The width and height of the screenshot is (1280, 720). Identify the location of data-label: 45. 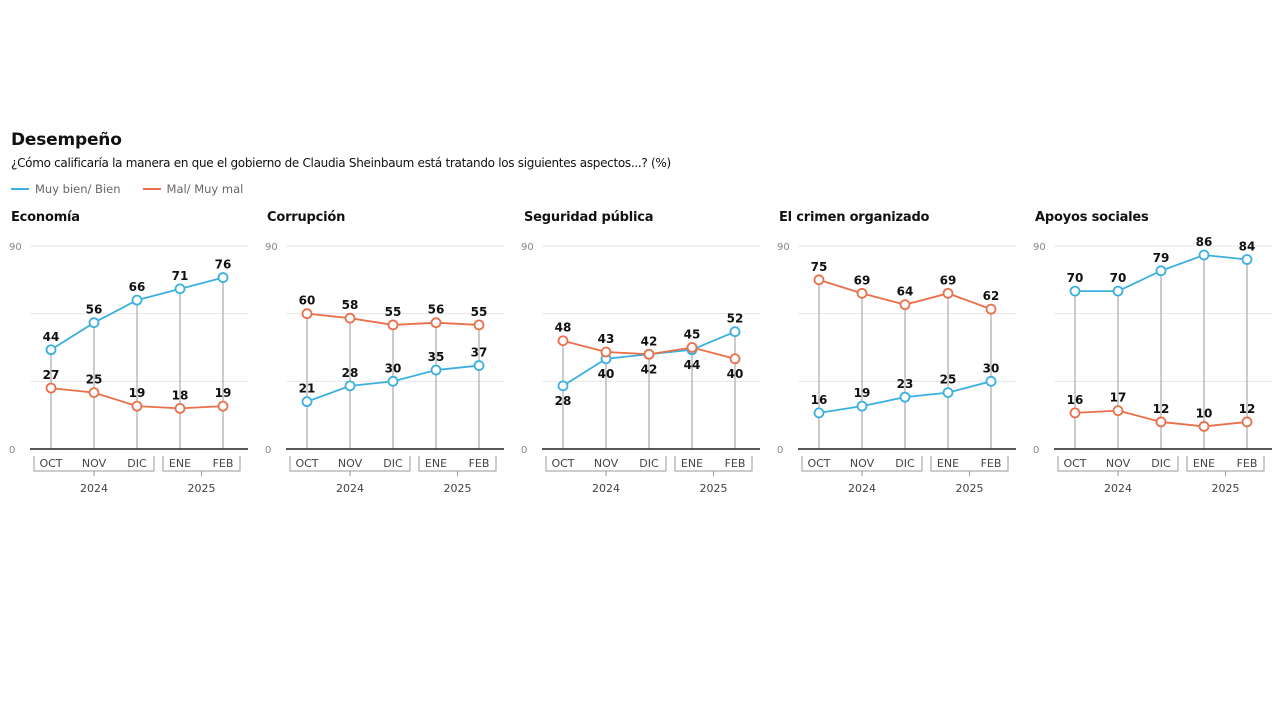
(692, 335).